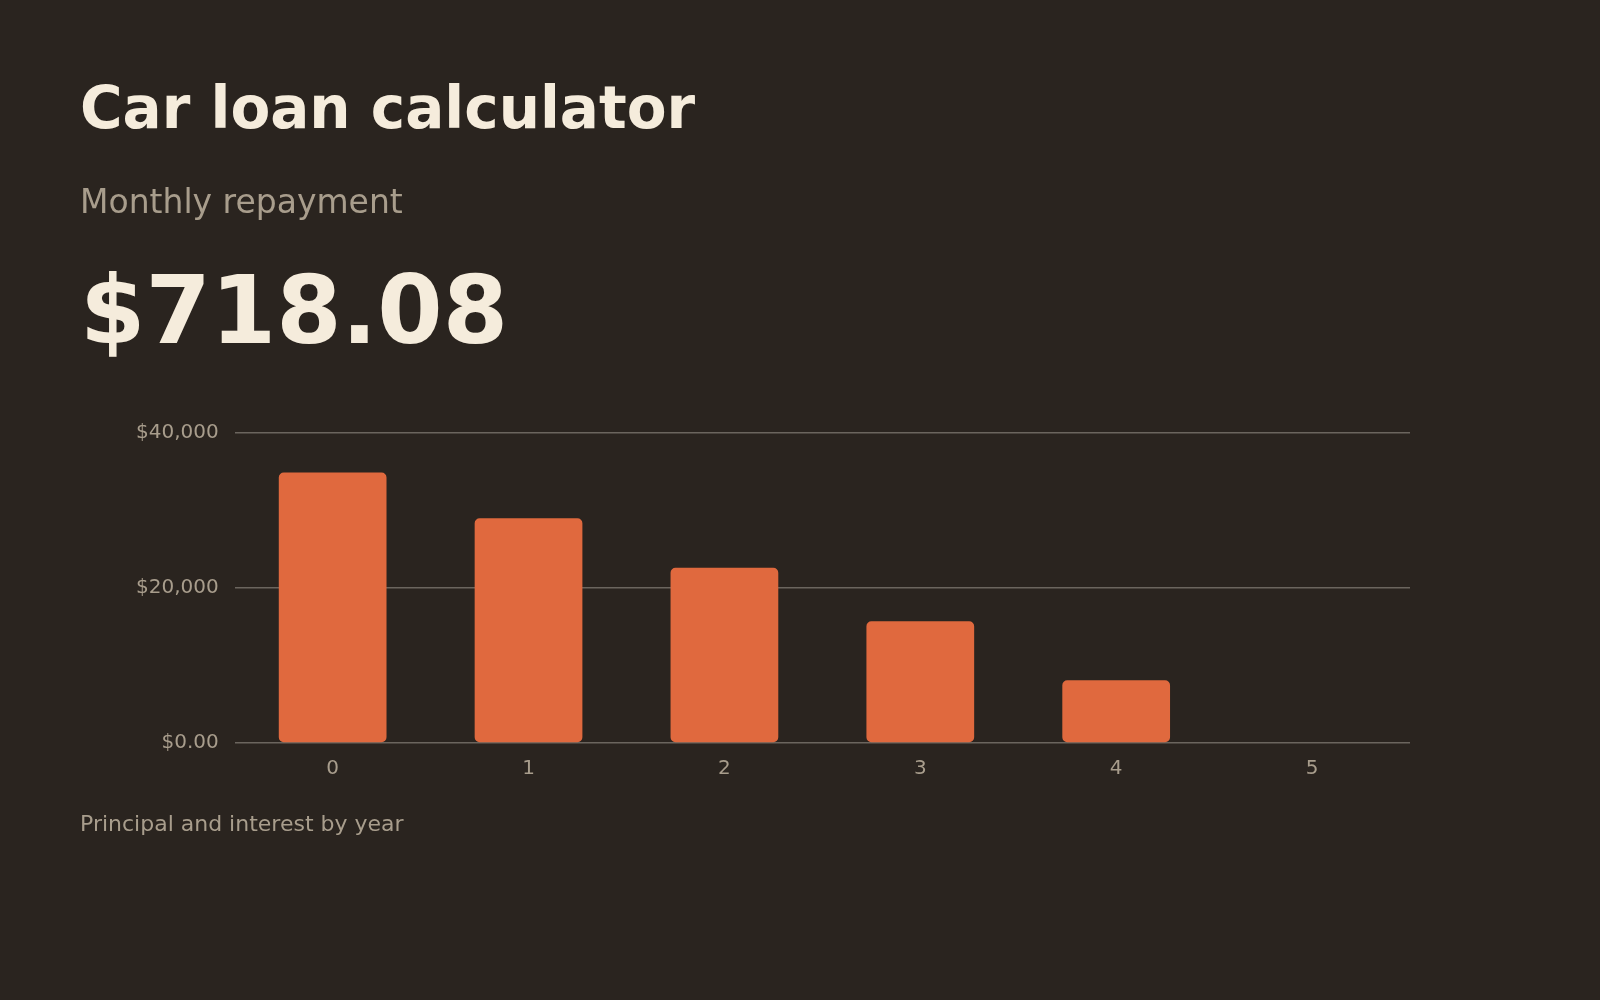 This screenshot has width=1600, height=1000. I want to click on chart-subtitle: Monthly repayment, so click(241, 201).